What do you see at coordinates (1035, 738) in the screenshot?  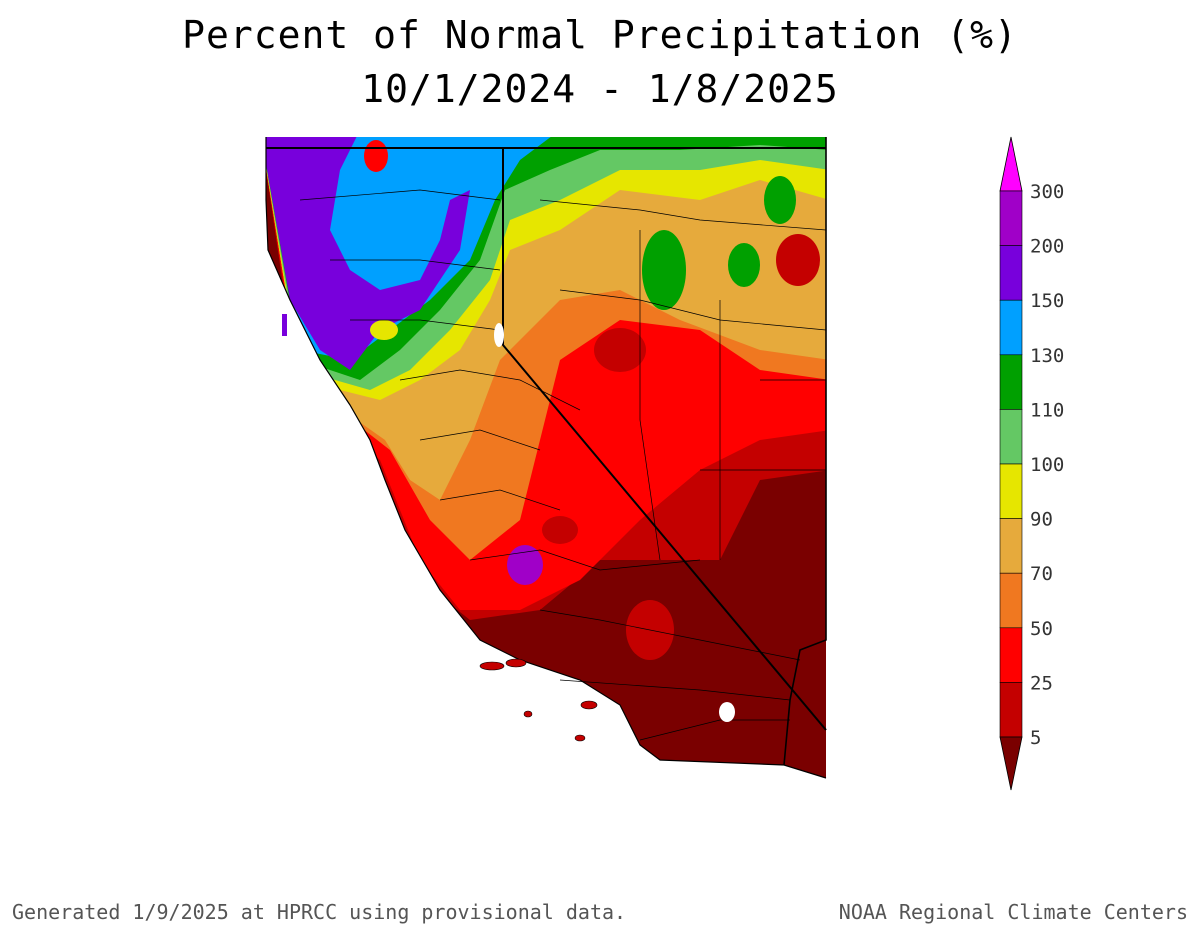 I see `legend-label: 5` at bounding box center [1035, 738].